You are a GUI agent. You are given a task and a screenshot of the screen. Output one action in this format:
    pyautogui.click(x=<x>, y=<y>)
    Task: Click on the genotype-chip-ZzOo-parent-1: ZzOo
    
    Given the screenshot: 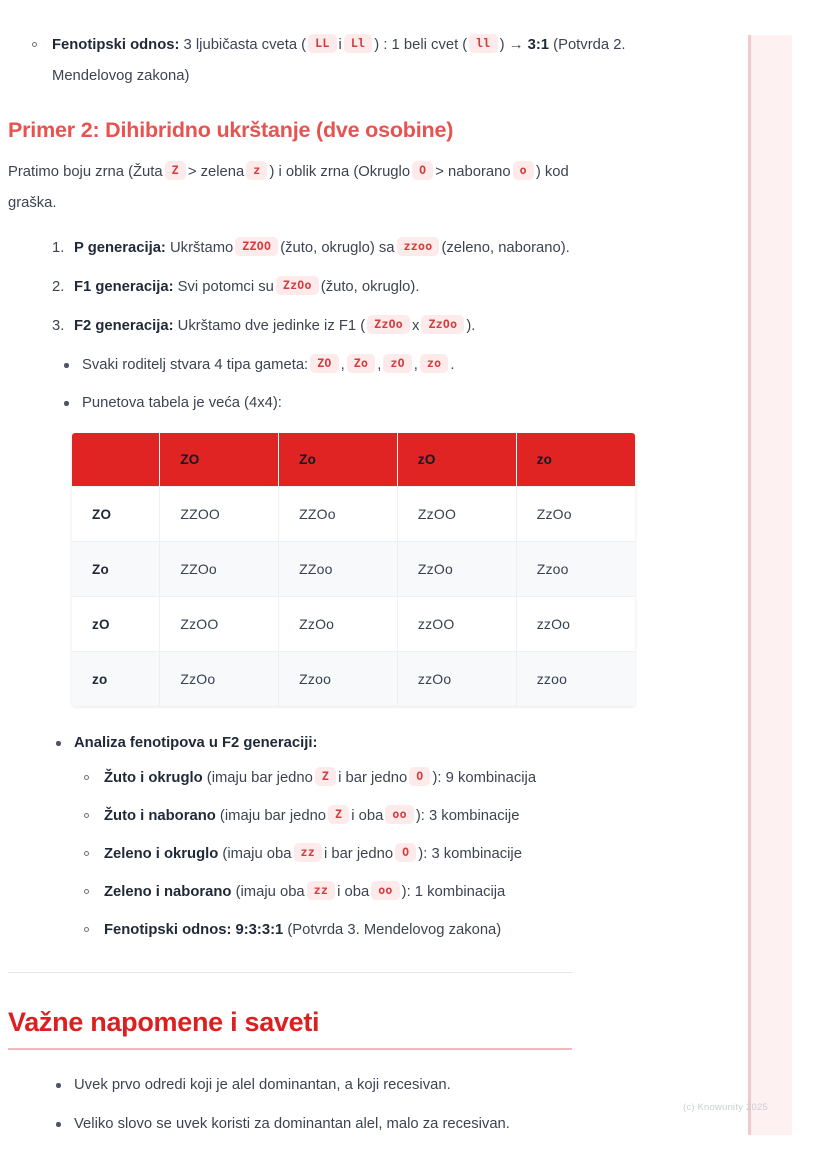 What is the action you would take?
    pyautogui.click(x=389, y=324)
    